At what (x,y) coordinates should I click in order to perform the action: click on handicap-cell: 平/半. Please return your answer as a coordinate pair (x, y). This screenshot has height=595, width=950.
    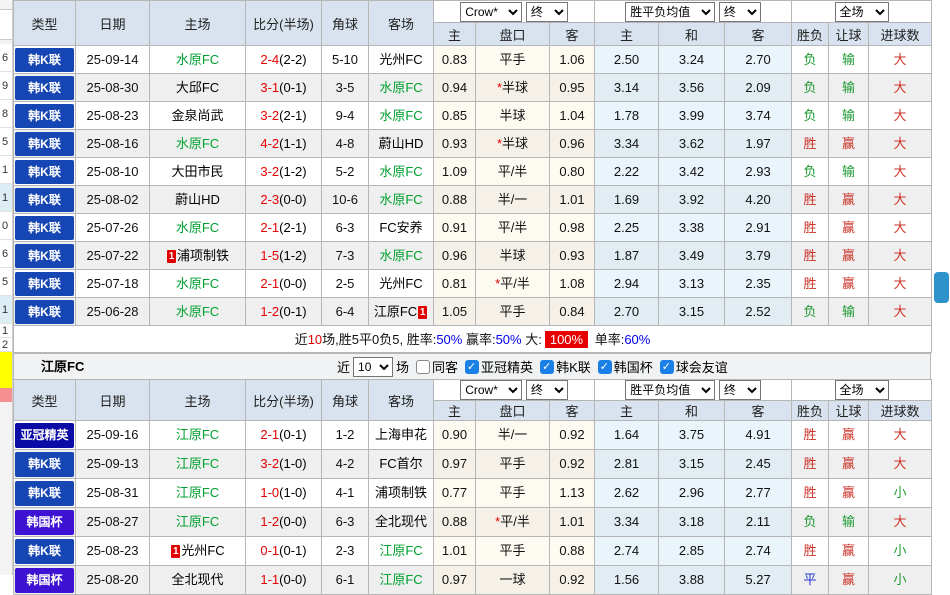
    Looking at the image, I should click on (512, 522).